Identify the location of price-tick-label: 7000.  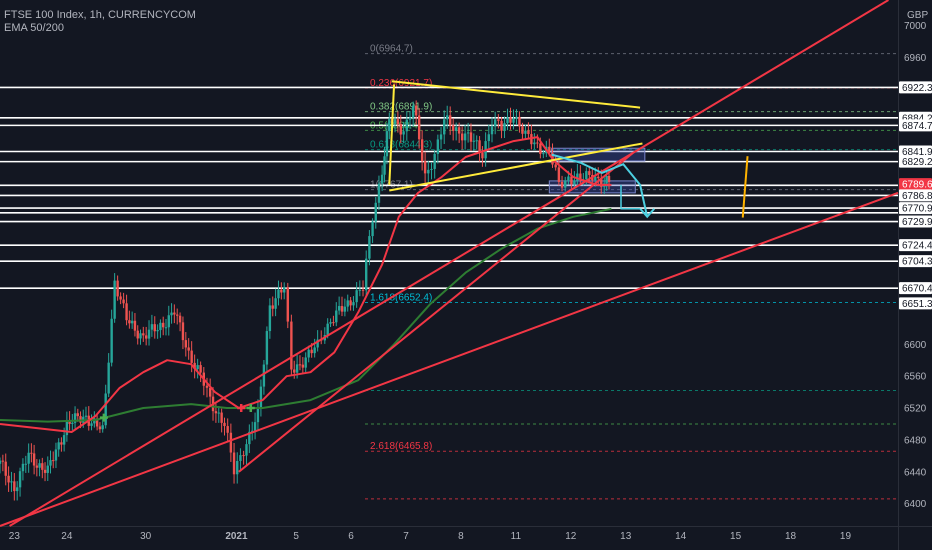
(915, 26).